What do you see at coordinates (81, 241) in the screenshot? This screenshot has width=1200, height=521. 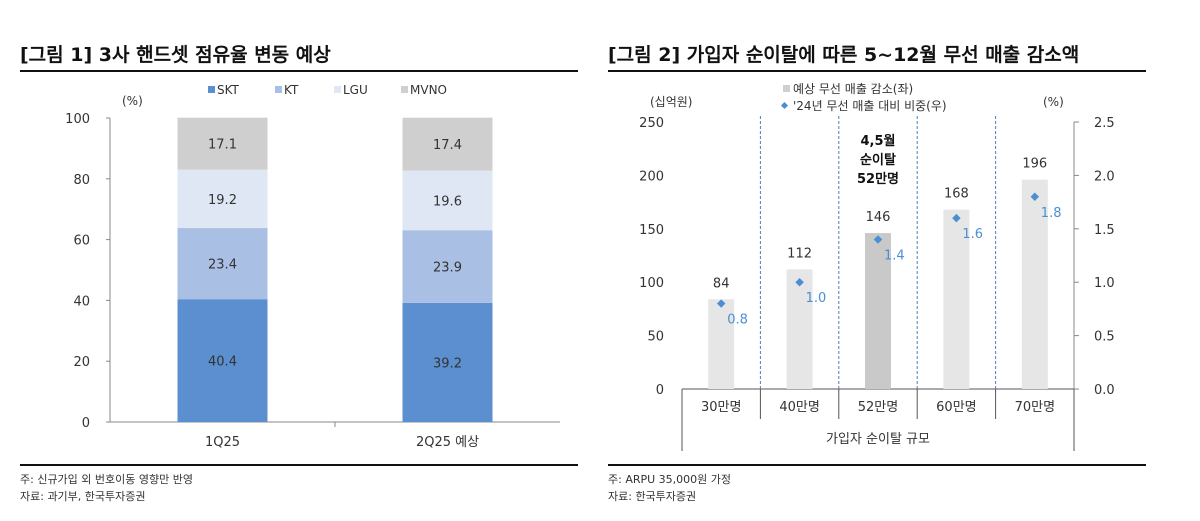 I see `chart1-y-tick-label: 60` at bounding box center [81, 241].